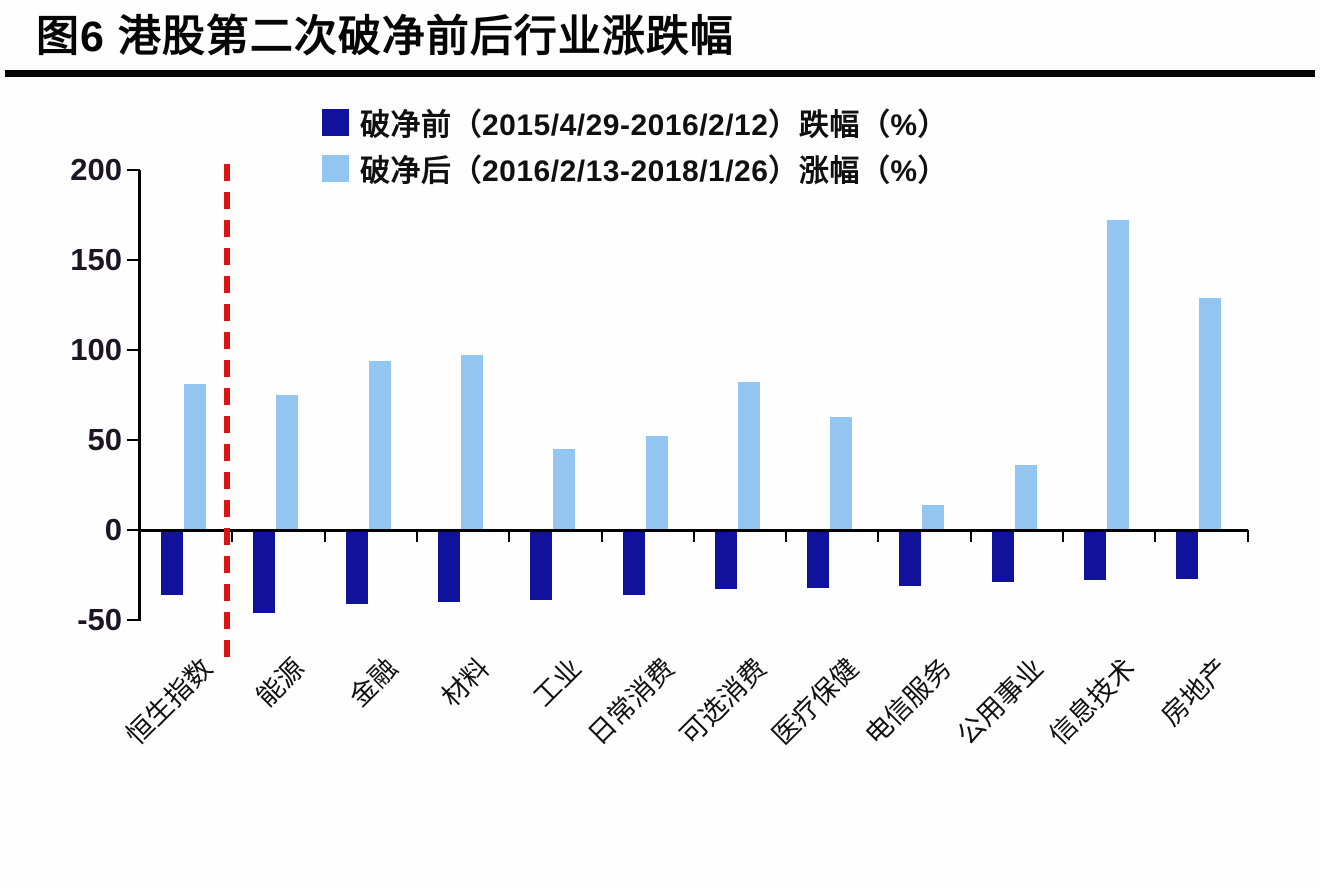  I want to click on y-axis-line, so click(139, 395).